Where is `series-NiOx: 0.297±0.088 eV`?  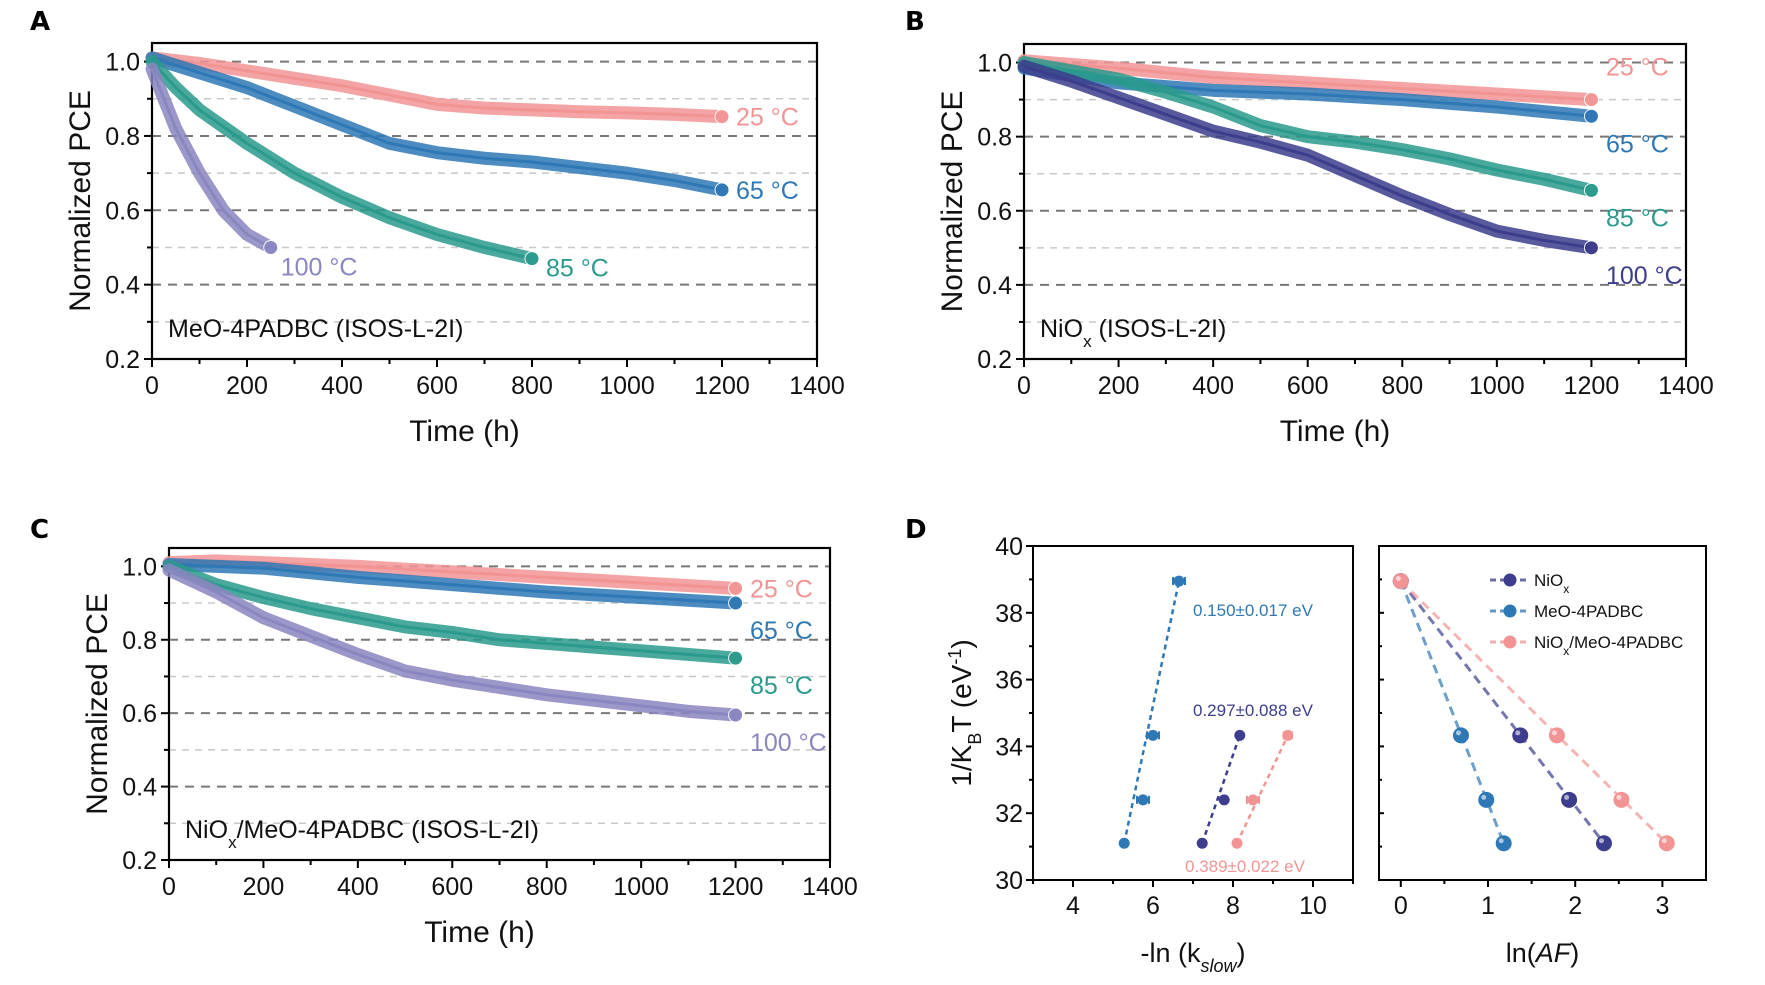
series-NiOx: 0.297±0.088 eV is located at coordinates (1253, 775).